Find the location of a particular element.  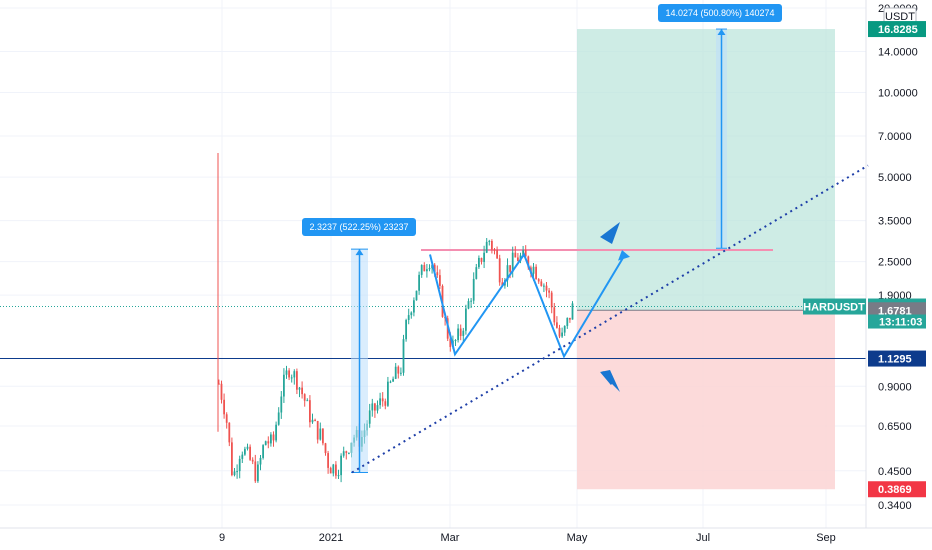

symbol-tag-box is located at coordinates (834, 306).